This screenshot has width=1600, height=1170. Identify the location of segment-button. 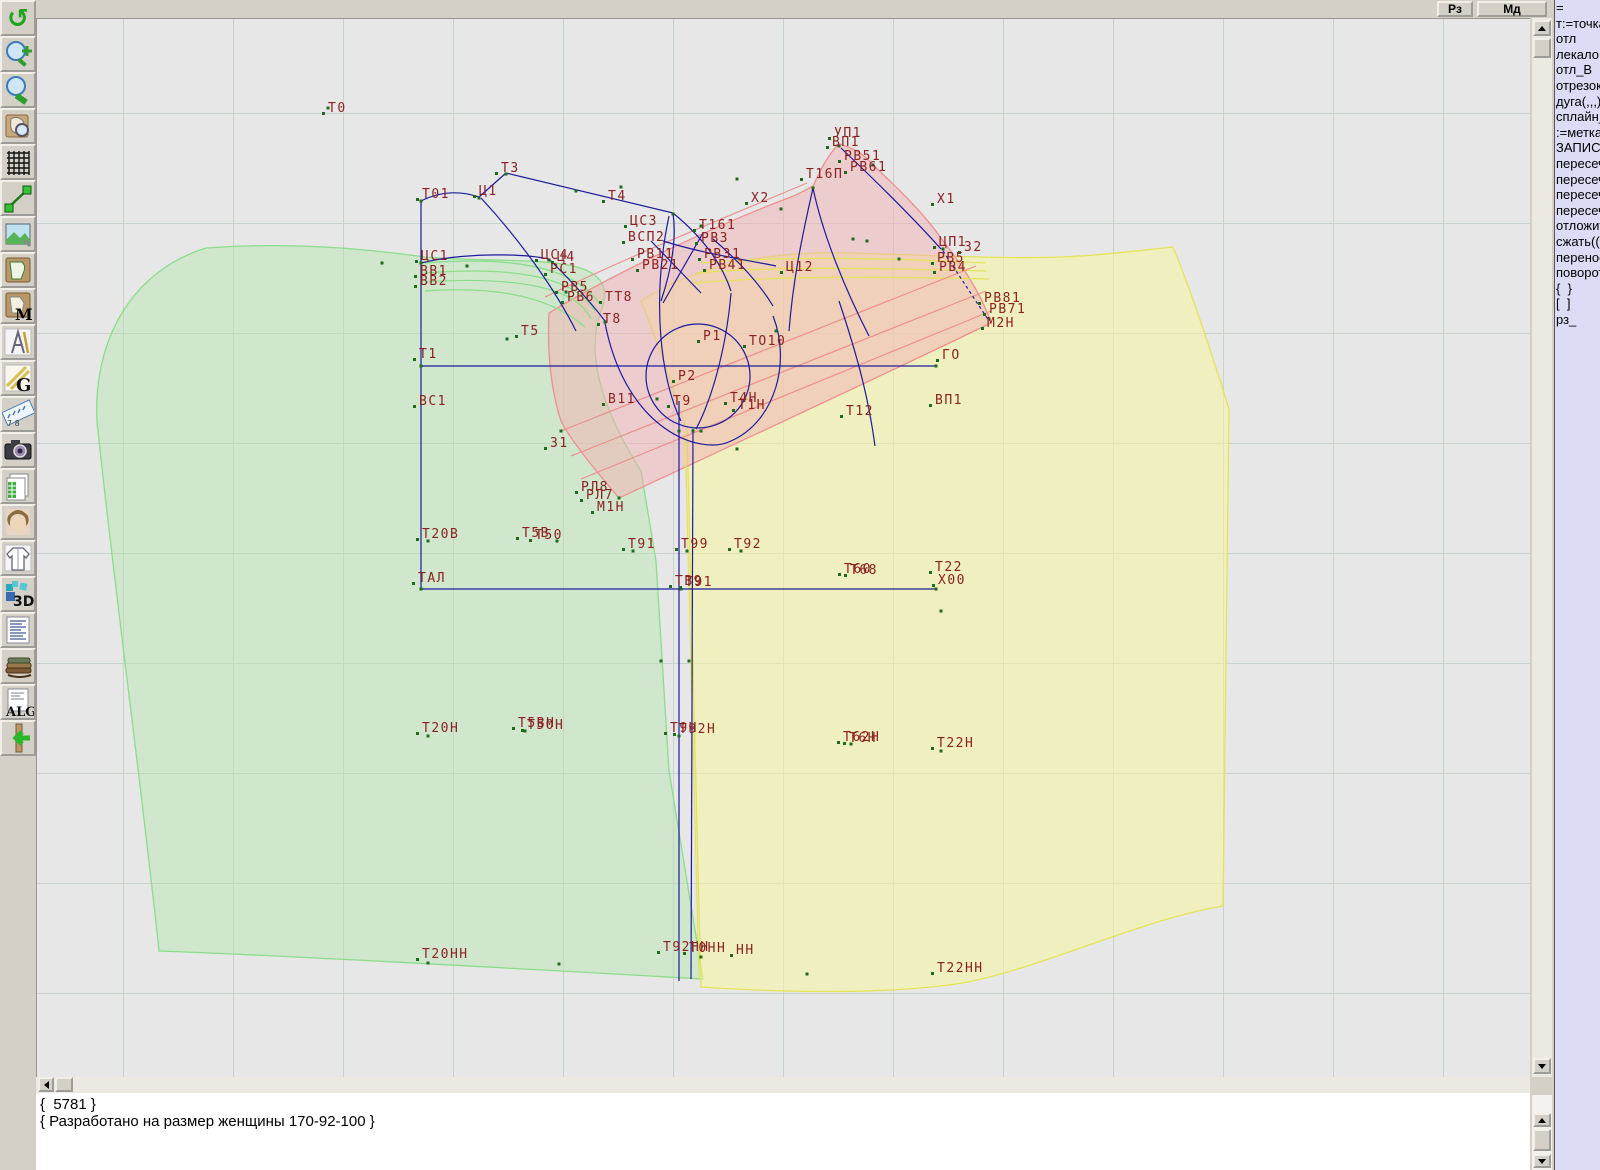
(18, 198).